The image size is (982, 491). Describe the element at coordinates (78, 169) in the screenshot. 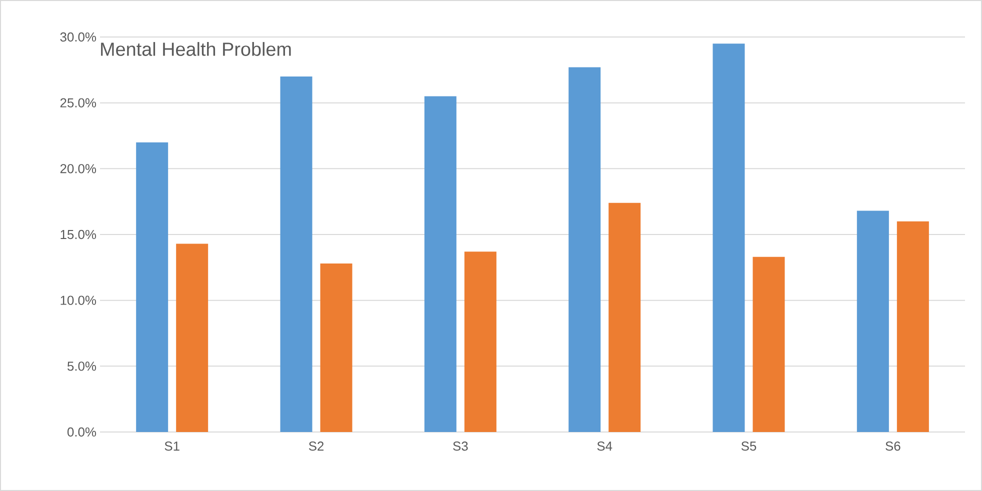

I see `y-tick-label: 20.0%` at that location.